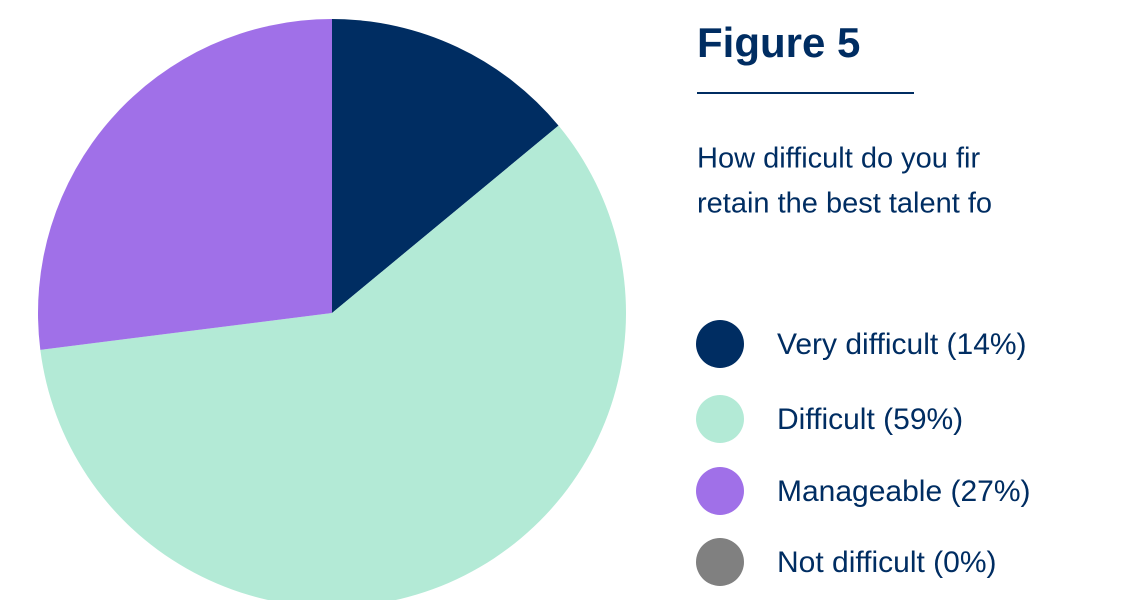 The width and height of the screenshot is (1142, 600). I want to click on subtitle: retain the best talent fo, so click(844, 204).